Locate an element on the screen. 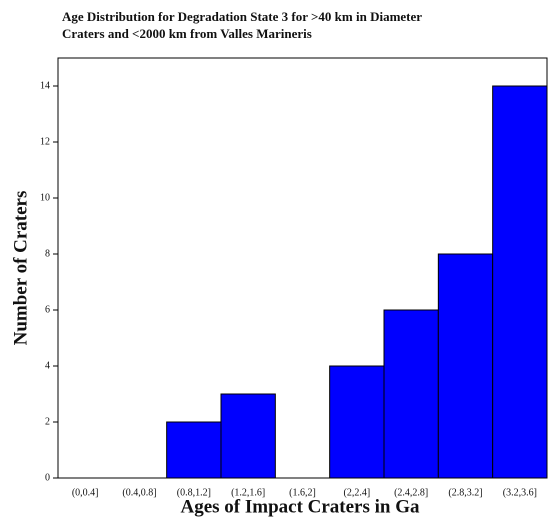  y-tick-label: 6 is located at coordinates (47, 309).